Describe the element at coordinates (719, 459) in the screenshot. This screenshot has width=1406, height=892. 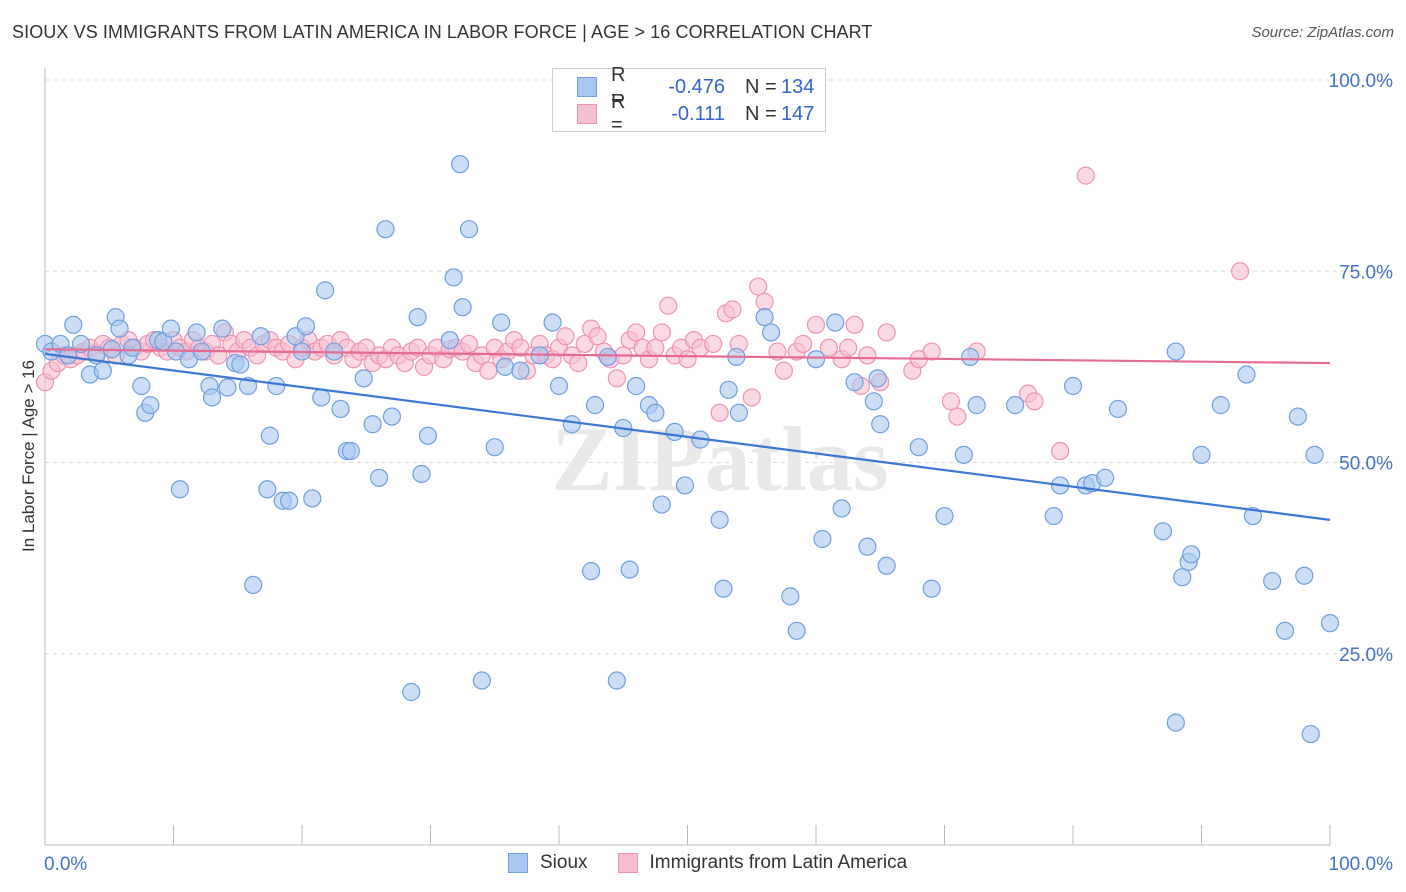
I see `watermark: ZIPatlas` at that location.